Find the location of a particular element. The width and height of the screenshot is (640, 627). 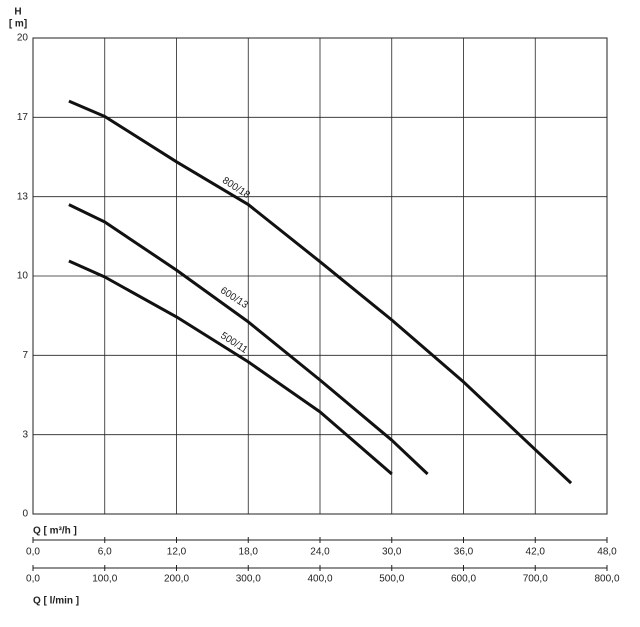

y-tick-label: 3 is located at coordinates (25, 434).